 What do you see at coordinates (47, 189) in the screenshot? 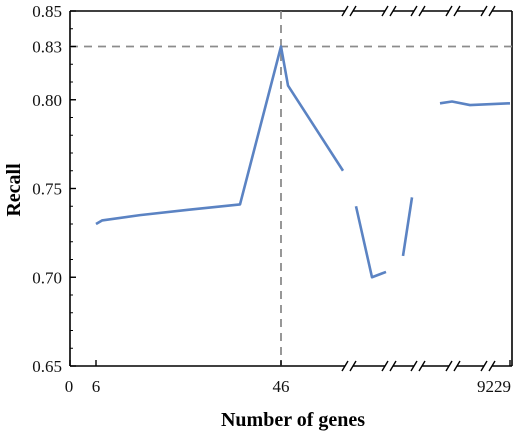
I see `y-tick-label: 0.75` at bounding box center [47, 189].